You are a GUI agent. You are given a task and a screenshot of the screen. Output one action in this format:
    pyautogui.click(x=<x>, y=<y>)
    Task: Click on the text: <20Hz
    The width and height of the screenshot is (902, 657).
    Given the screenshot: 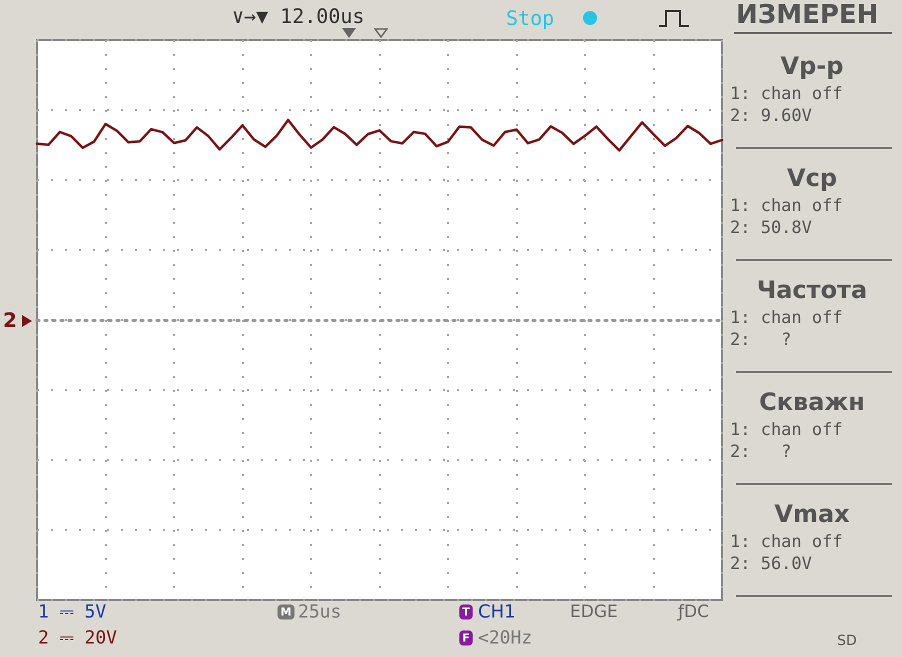 What is the action you would take?
    pyautogui.click(x=505, y=638)
    